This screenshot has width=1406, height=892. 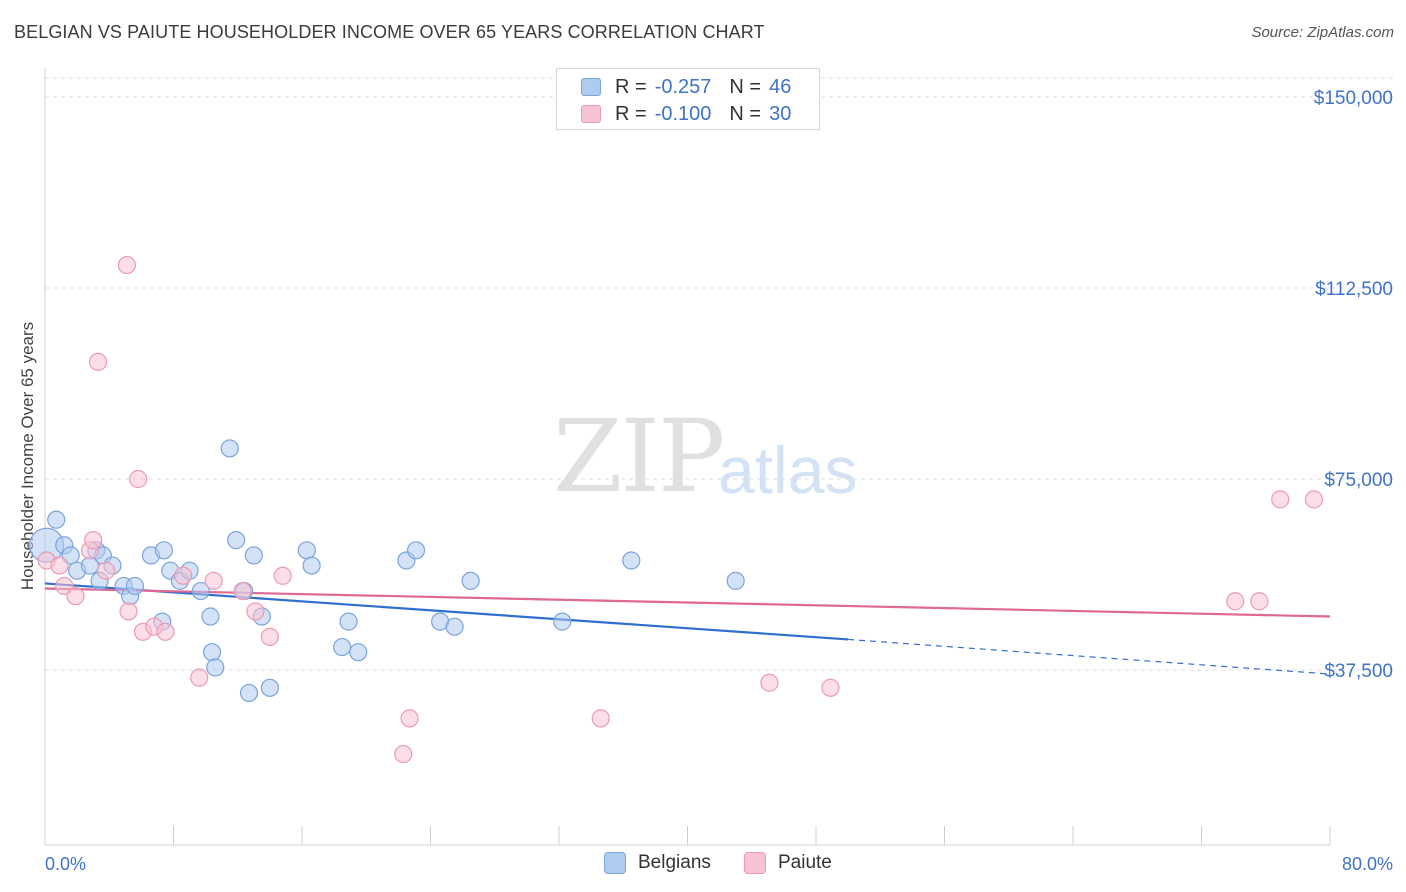 I want to click on legend-row-paiute: R = -0.100 N = 30, so click(x=686, y=114).